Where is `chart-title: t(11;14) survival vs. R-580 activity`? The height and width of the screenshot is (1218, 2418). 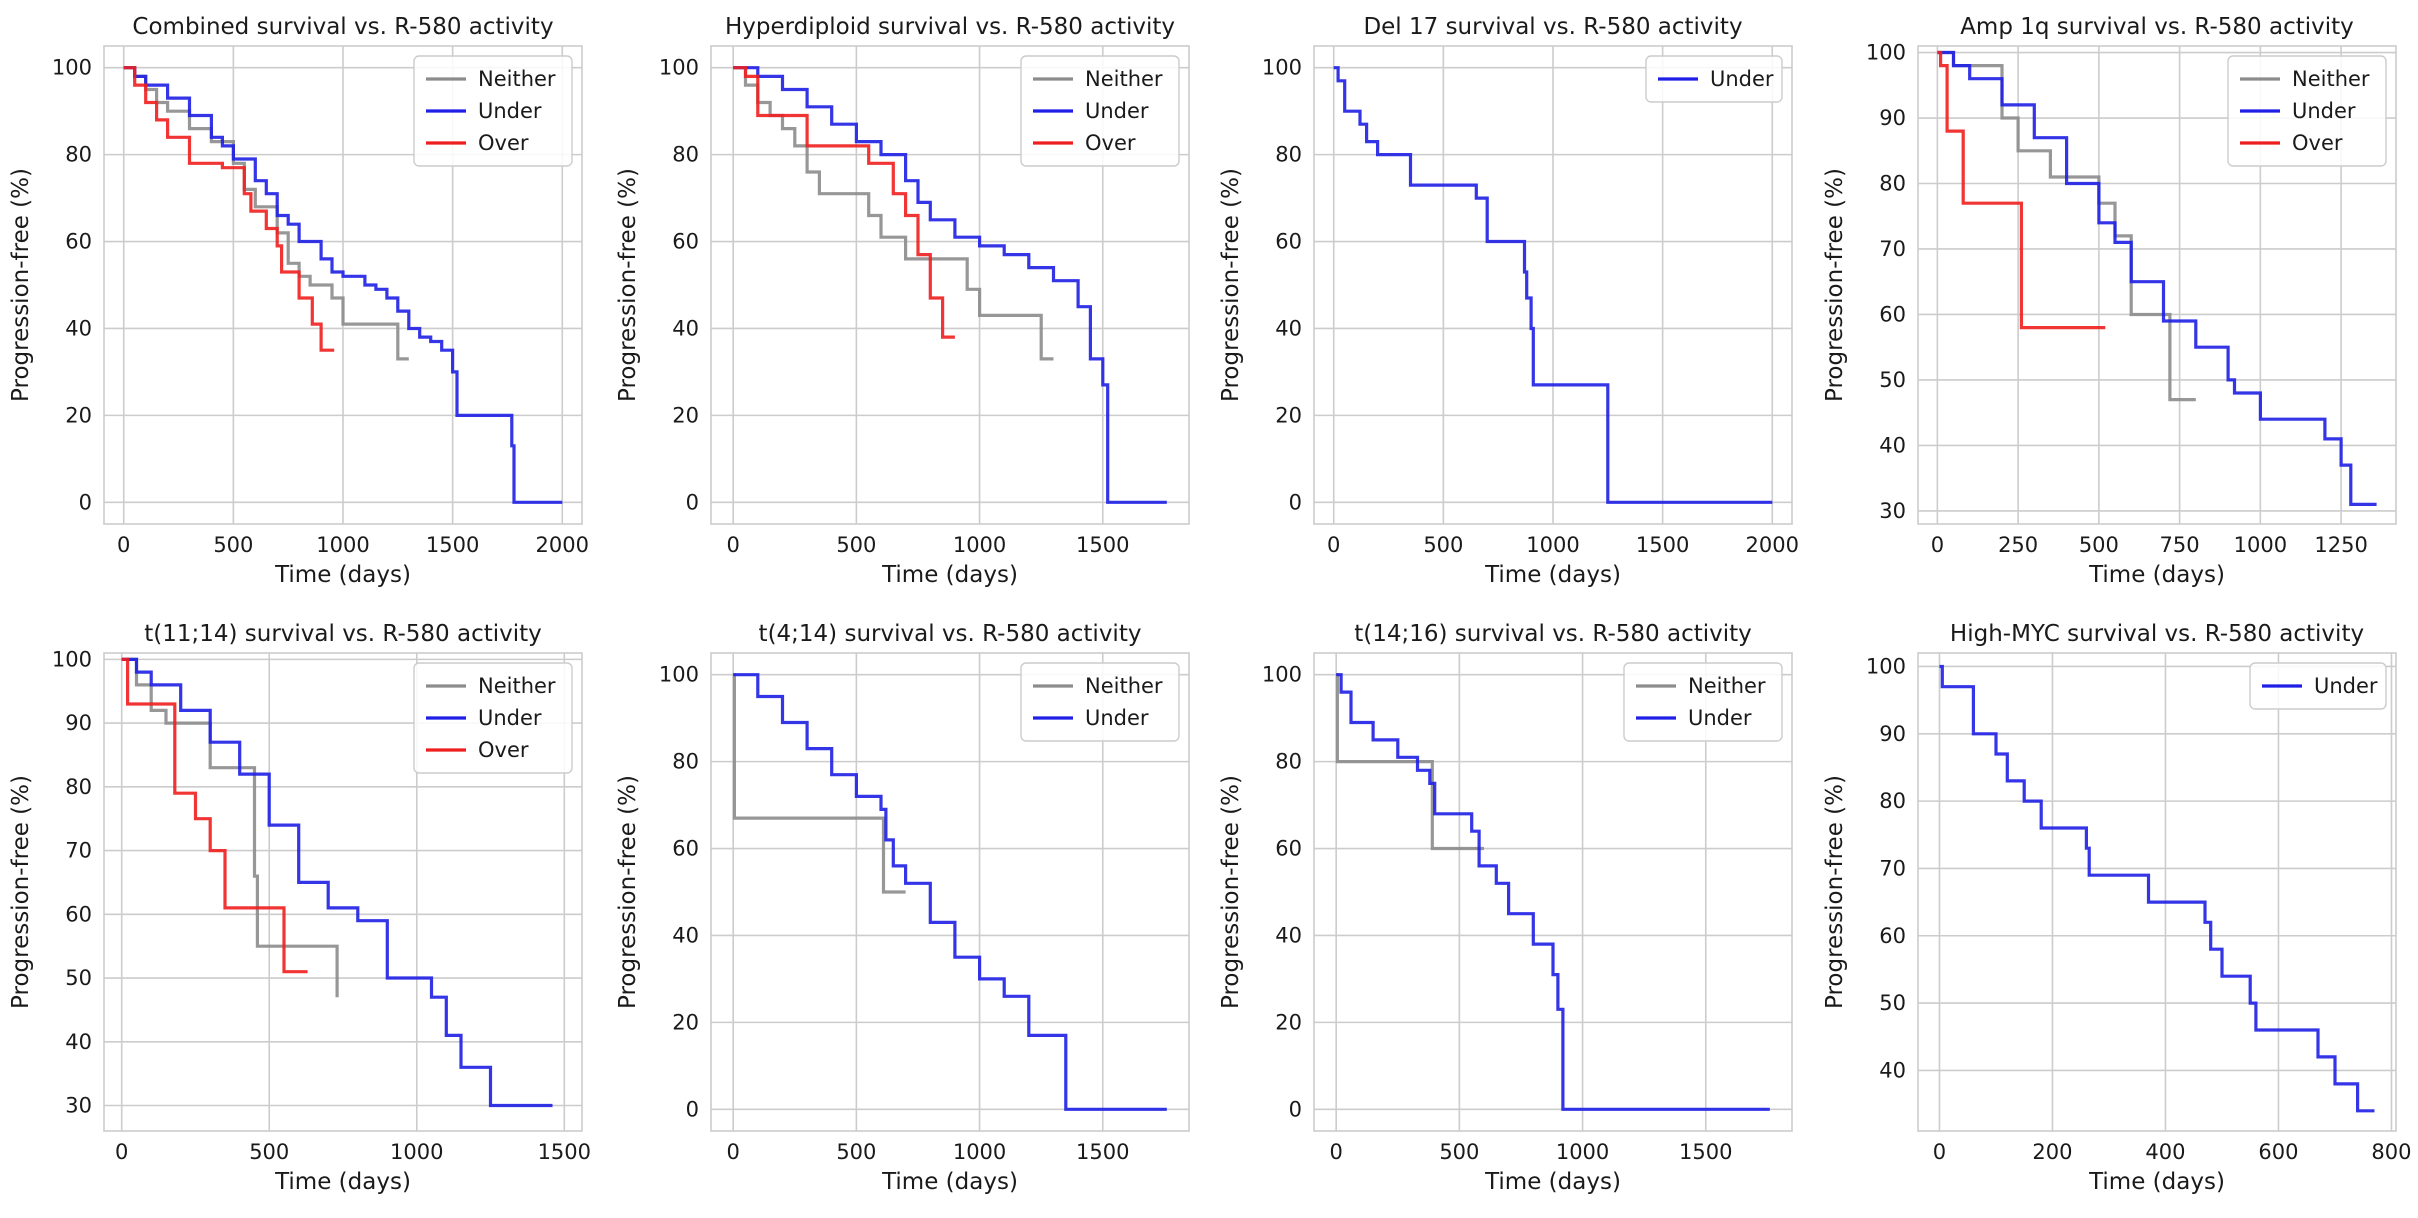
chart-title: t(11;14) survival vs. R-580 activity is located at coordinates (343, 634).